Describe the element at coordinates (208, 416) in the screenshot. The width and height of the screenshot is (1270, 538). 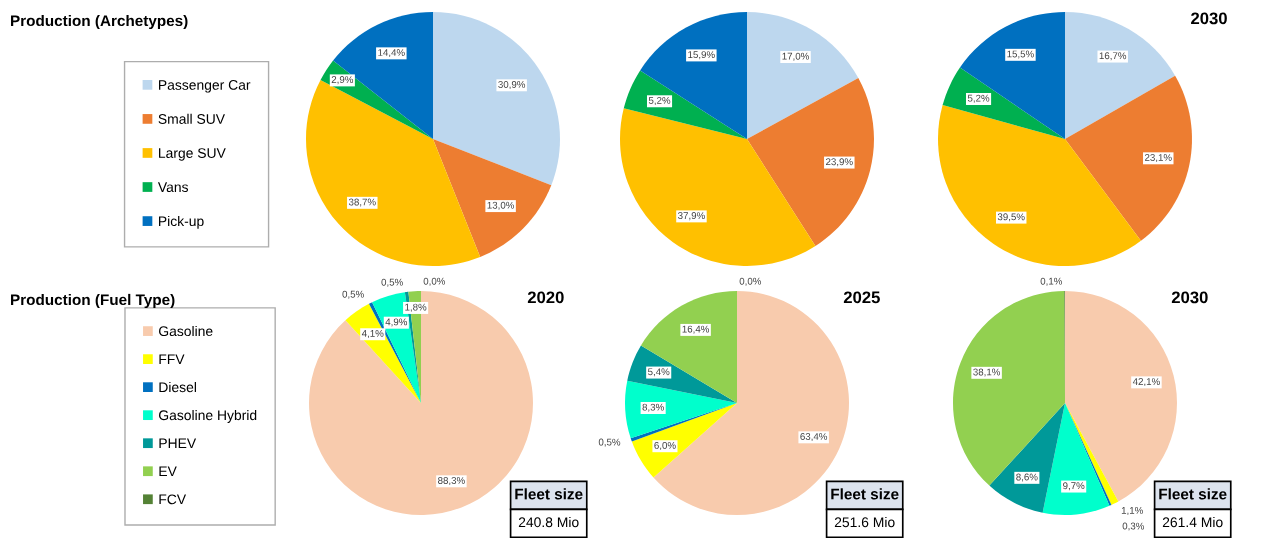
I see `legend-label: Gasoline Hybrid` at that location.